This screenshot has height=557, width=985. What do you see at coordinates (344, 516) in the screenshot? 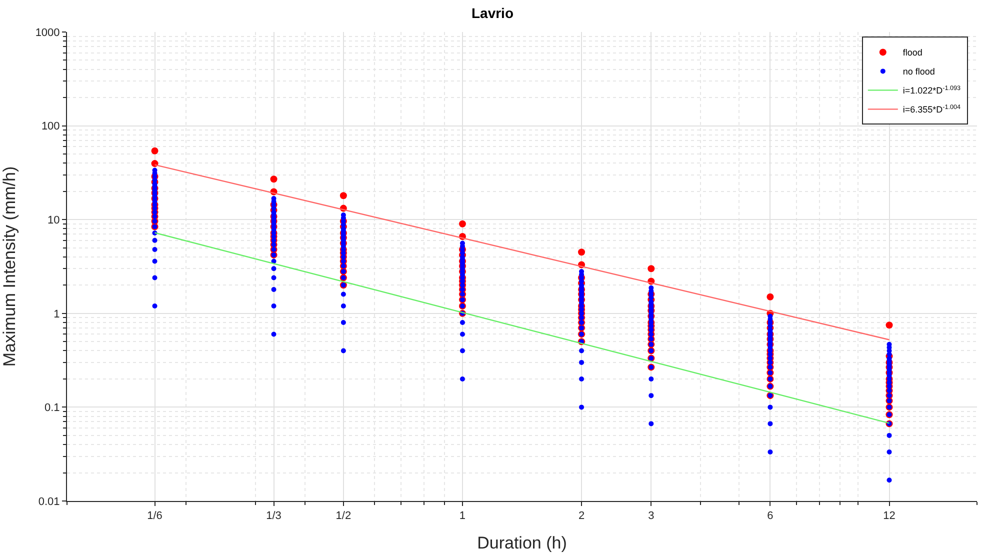
I see `x-tick-label: 1/2` at bounding box center [344, 516].